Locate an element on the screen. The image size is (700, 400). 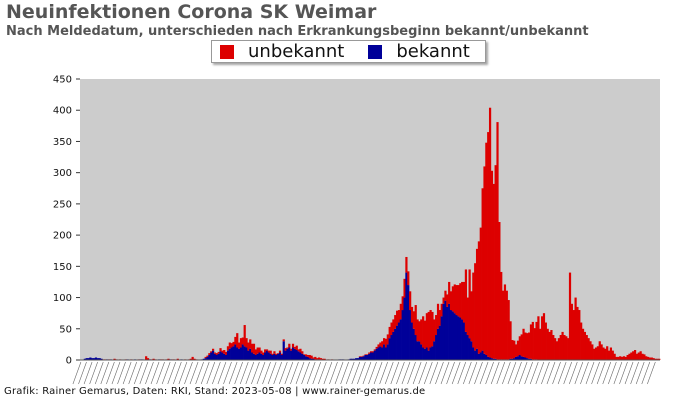
chart-title: Neuinfektionen Corona SK Weimar is located at coordinates (191, 12).